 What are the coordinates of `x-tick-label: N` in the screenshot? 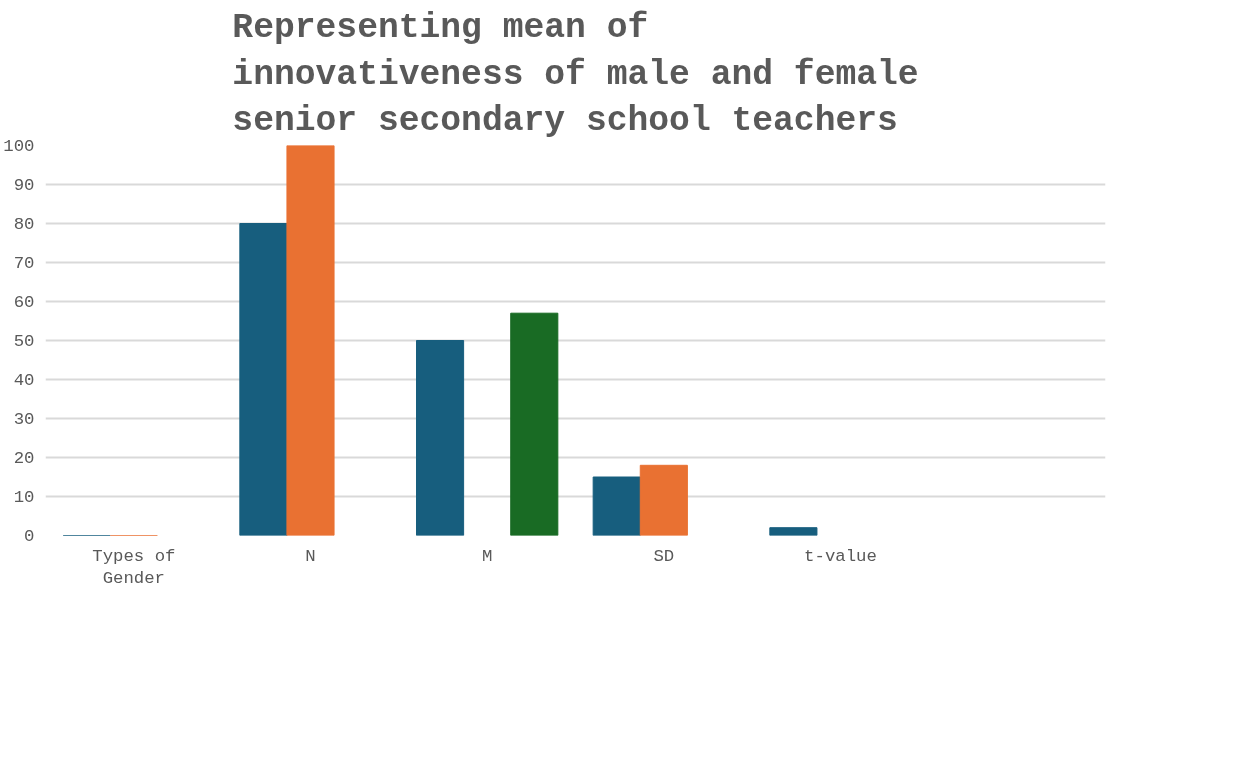 It's located at (310, 556).